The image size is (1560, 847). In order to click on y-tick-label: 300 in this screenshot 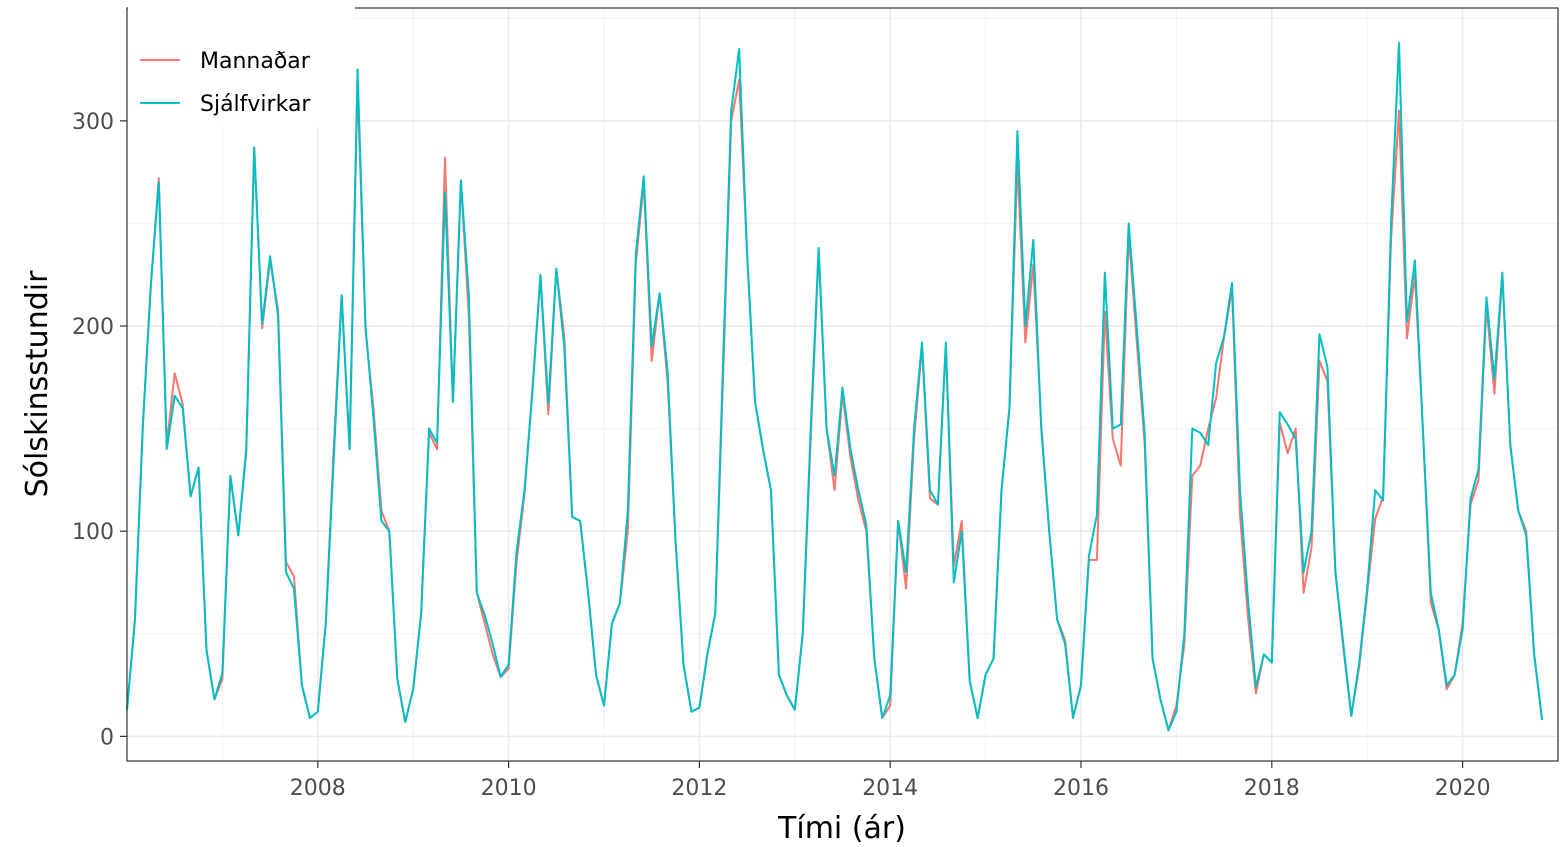, I will do `click(93, 122)`.